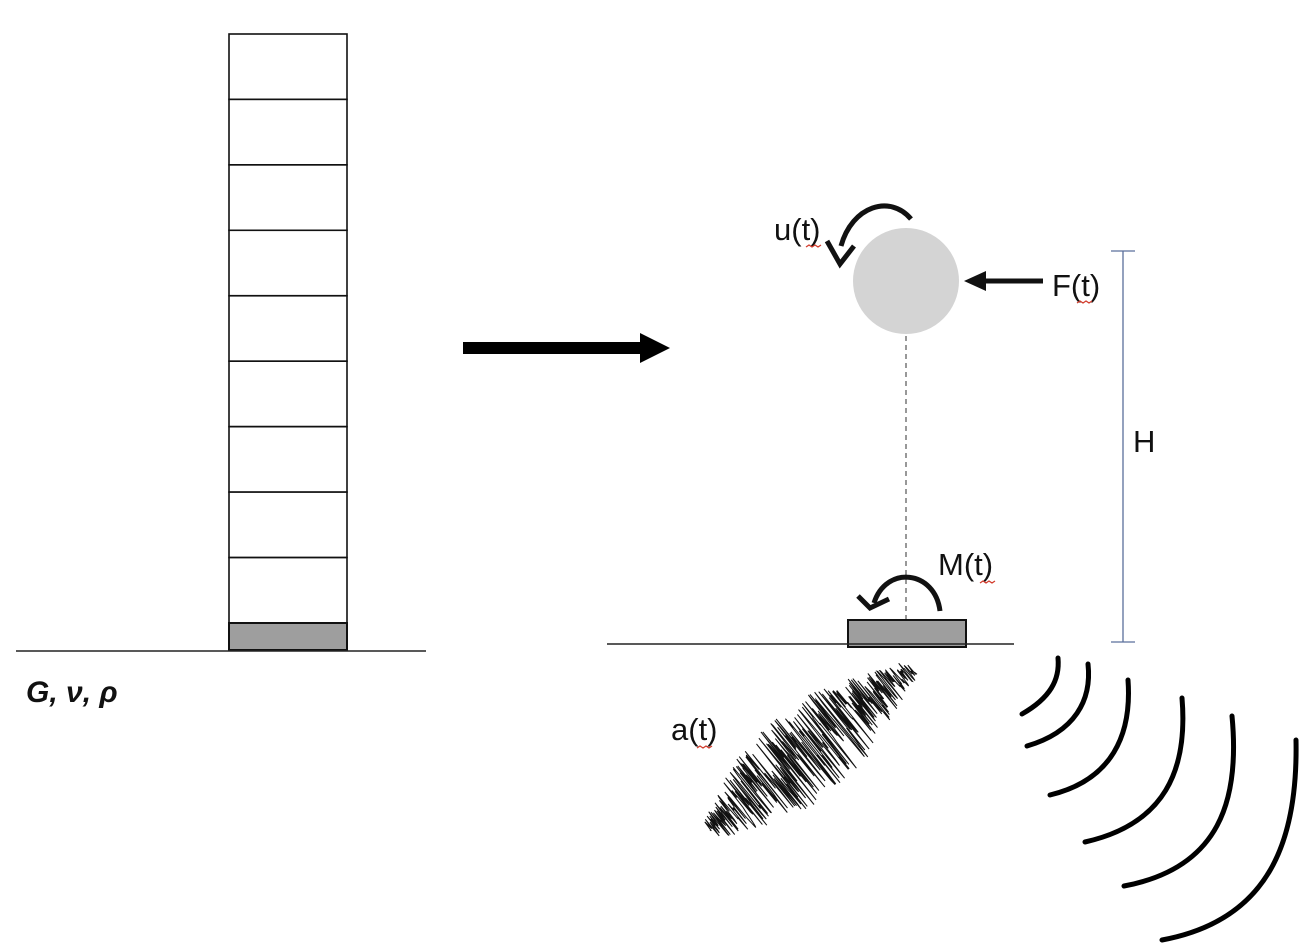 Image resolution: width=1313 pixels, height=947 pixels. What do you see at coordinates (965, 564) in the screenshot?
I see `moment-label: M(t)` at bounding box center [965, 564].